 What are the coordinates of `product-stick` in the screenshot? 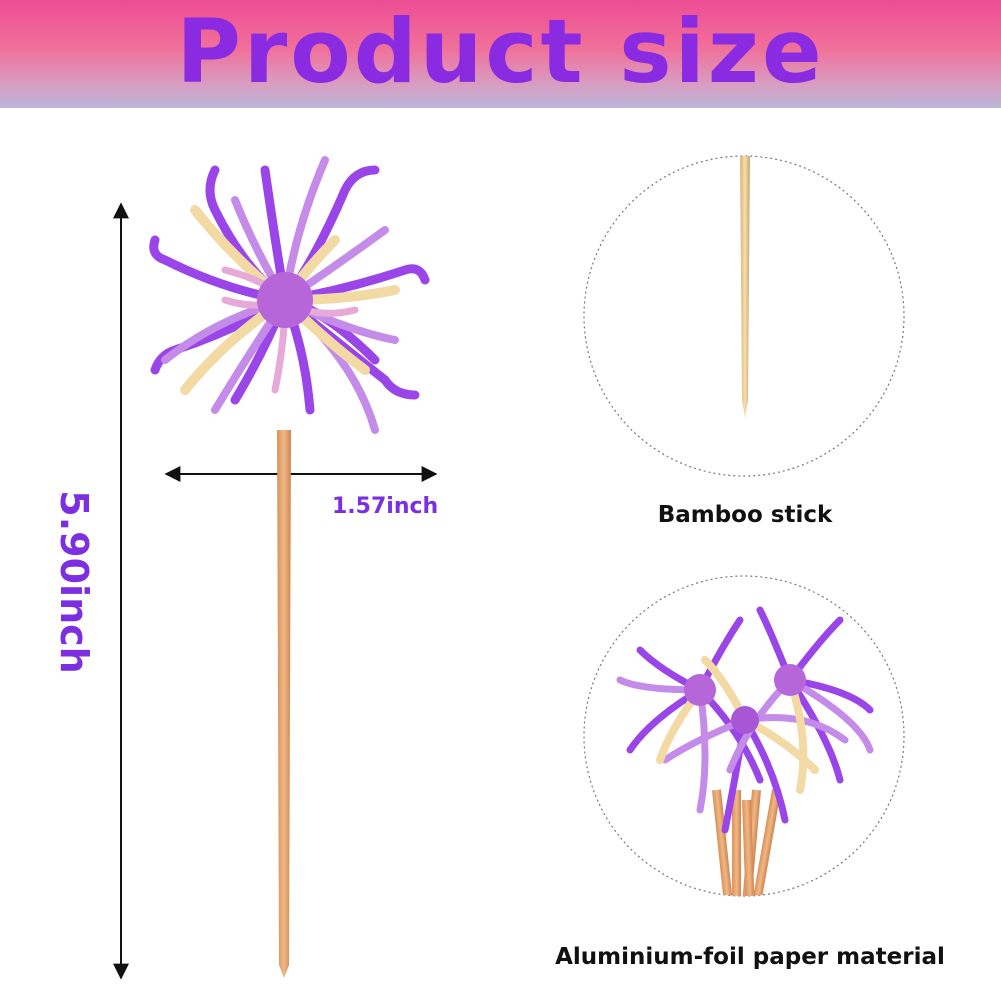 It's located at (284, 704).